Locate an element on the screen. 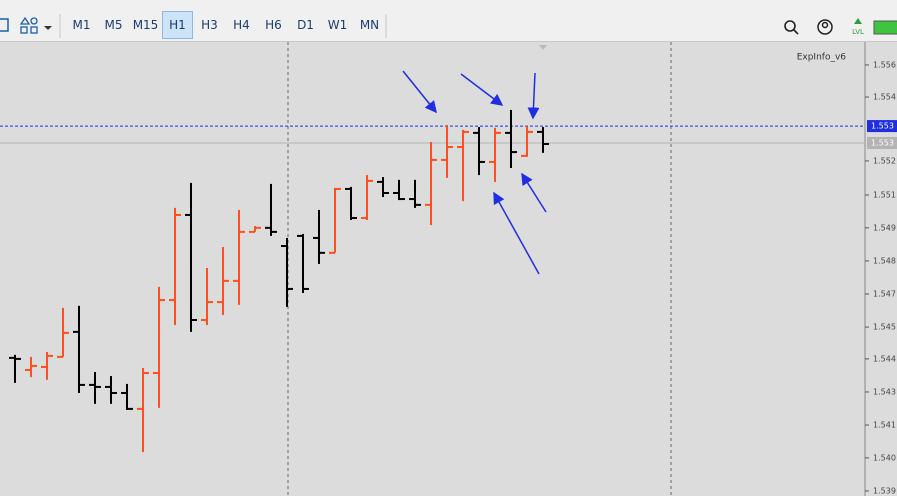 This screenshot has height=496, width=897. y-tick-label: 1.545 is located at coordinates (884, 327).